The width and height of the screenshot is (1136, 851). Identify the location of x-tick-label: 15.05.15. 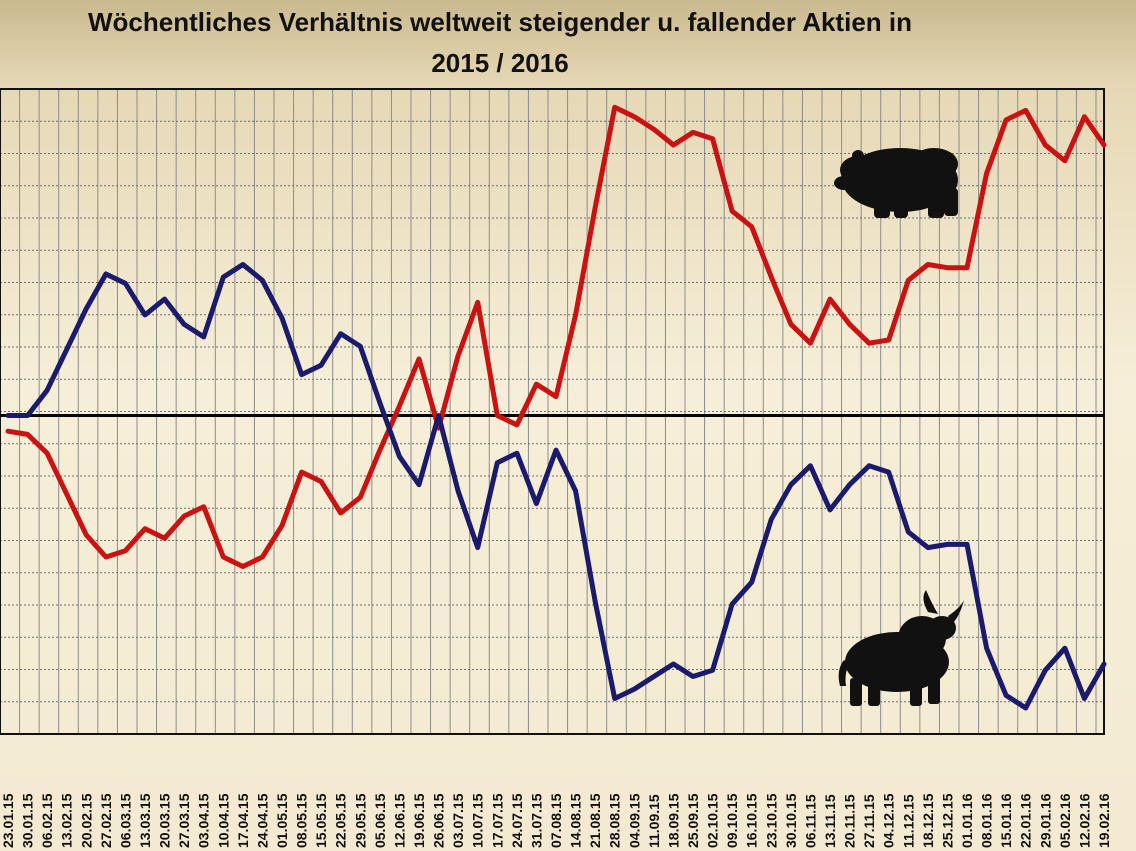
(321, 820).